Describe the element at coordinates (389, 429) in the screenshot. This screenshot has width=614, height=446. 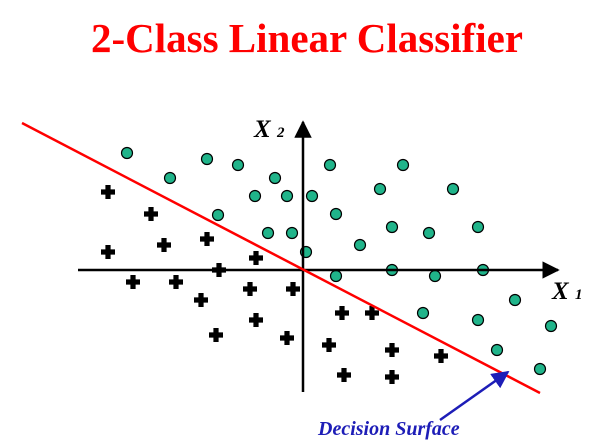
I see `decision-surface-label: Decision Surface` at that location.